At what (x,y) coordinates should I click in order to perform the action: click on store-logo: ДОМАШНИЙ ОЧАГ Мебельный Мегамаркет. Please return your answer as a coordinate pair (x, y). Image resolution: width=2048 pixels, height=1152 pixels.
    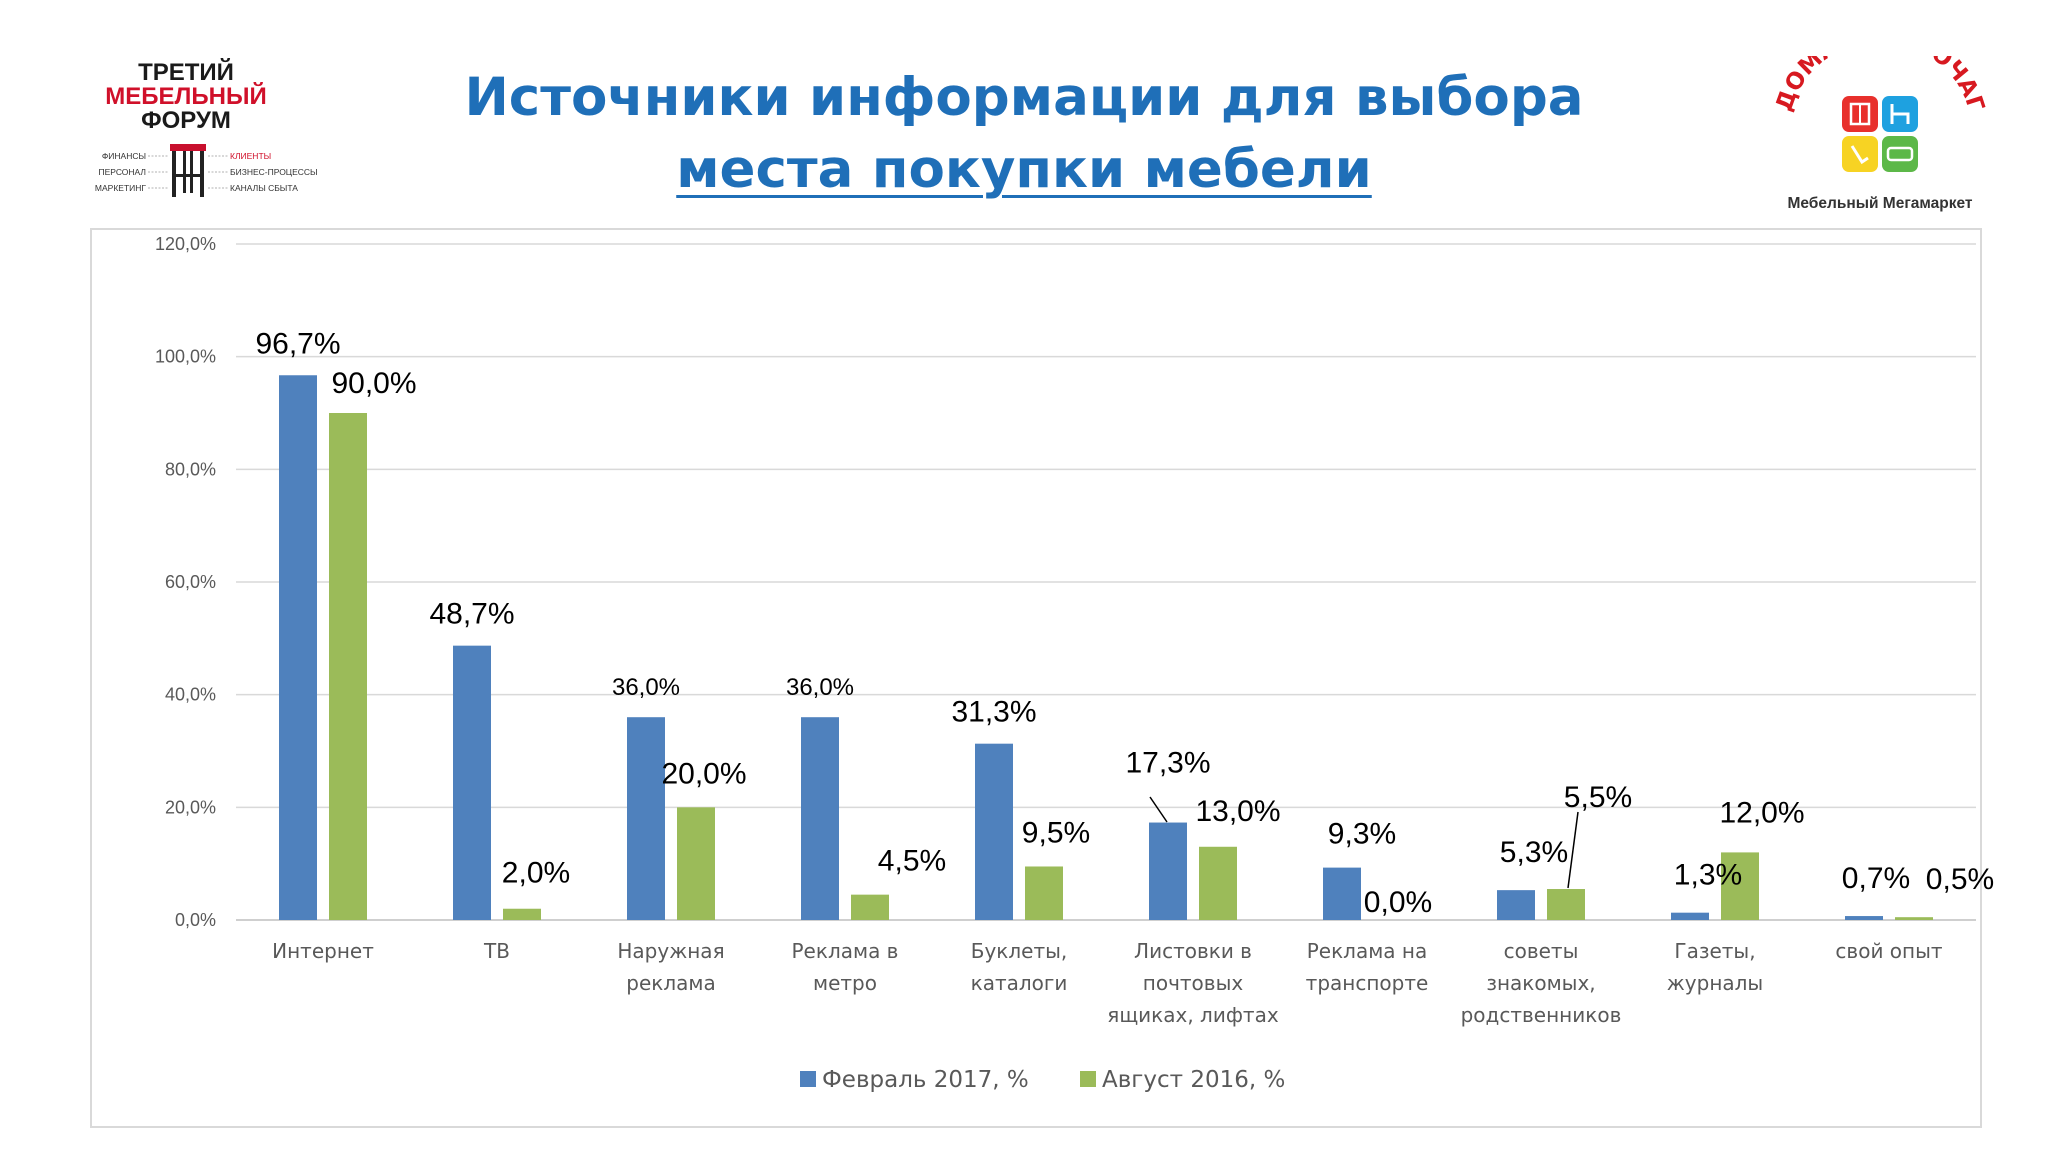
    Looking at the image, I should click on (1880, 134).